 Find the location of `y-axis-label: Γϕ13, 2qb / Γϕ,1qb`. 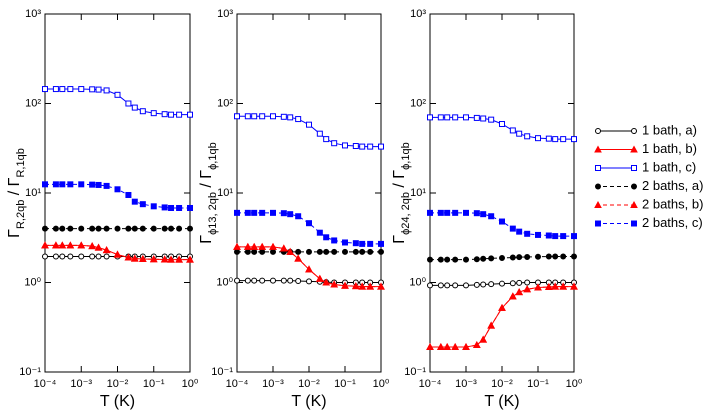

y-axis-label: Γϕ13, 2qb / Γϕ,1qb is located at coordinates (208, 192).